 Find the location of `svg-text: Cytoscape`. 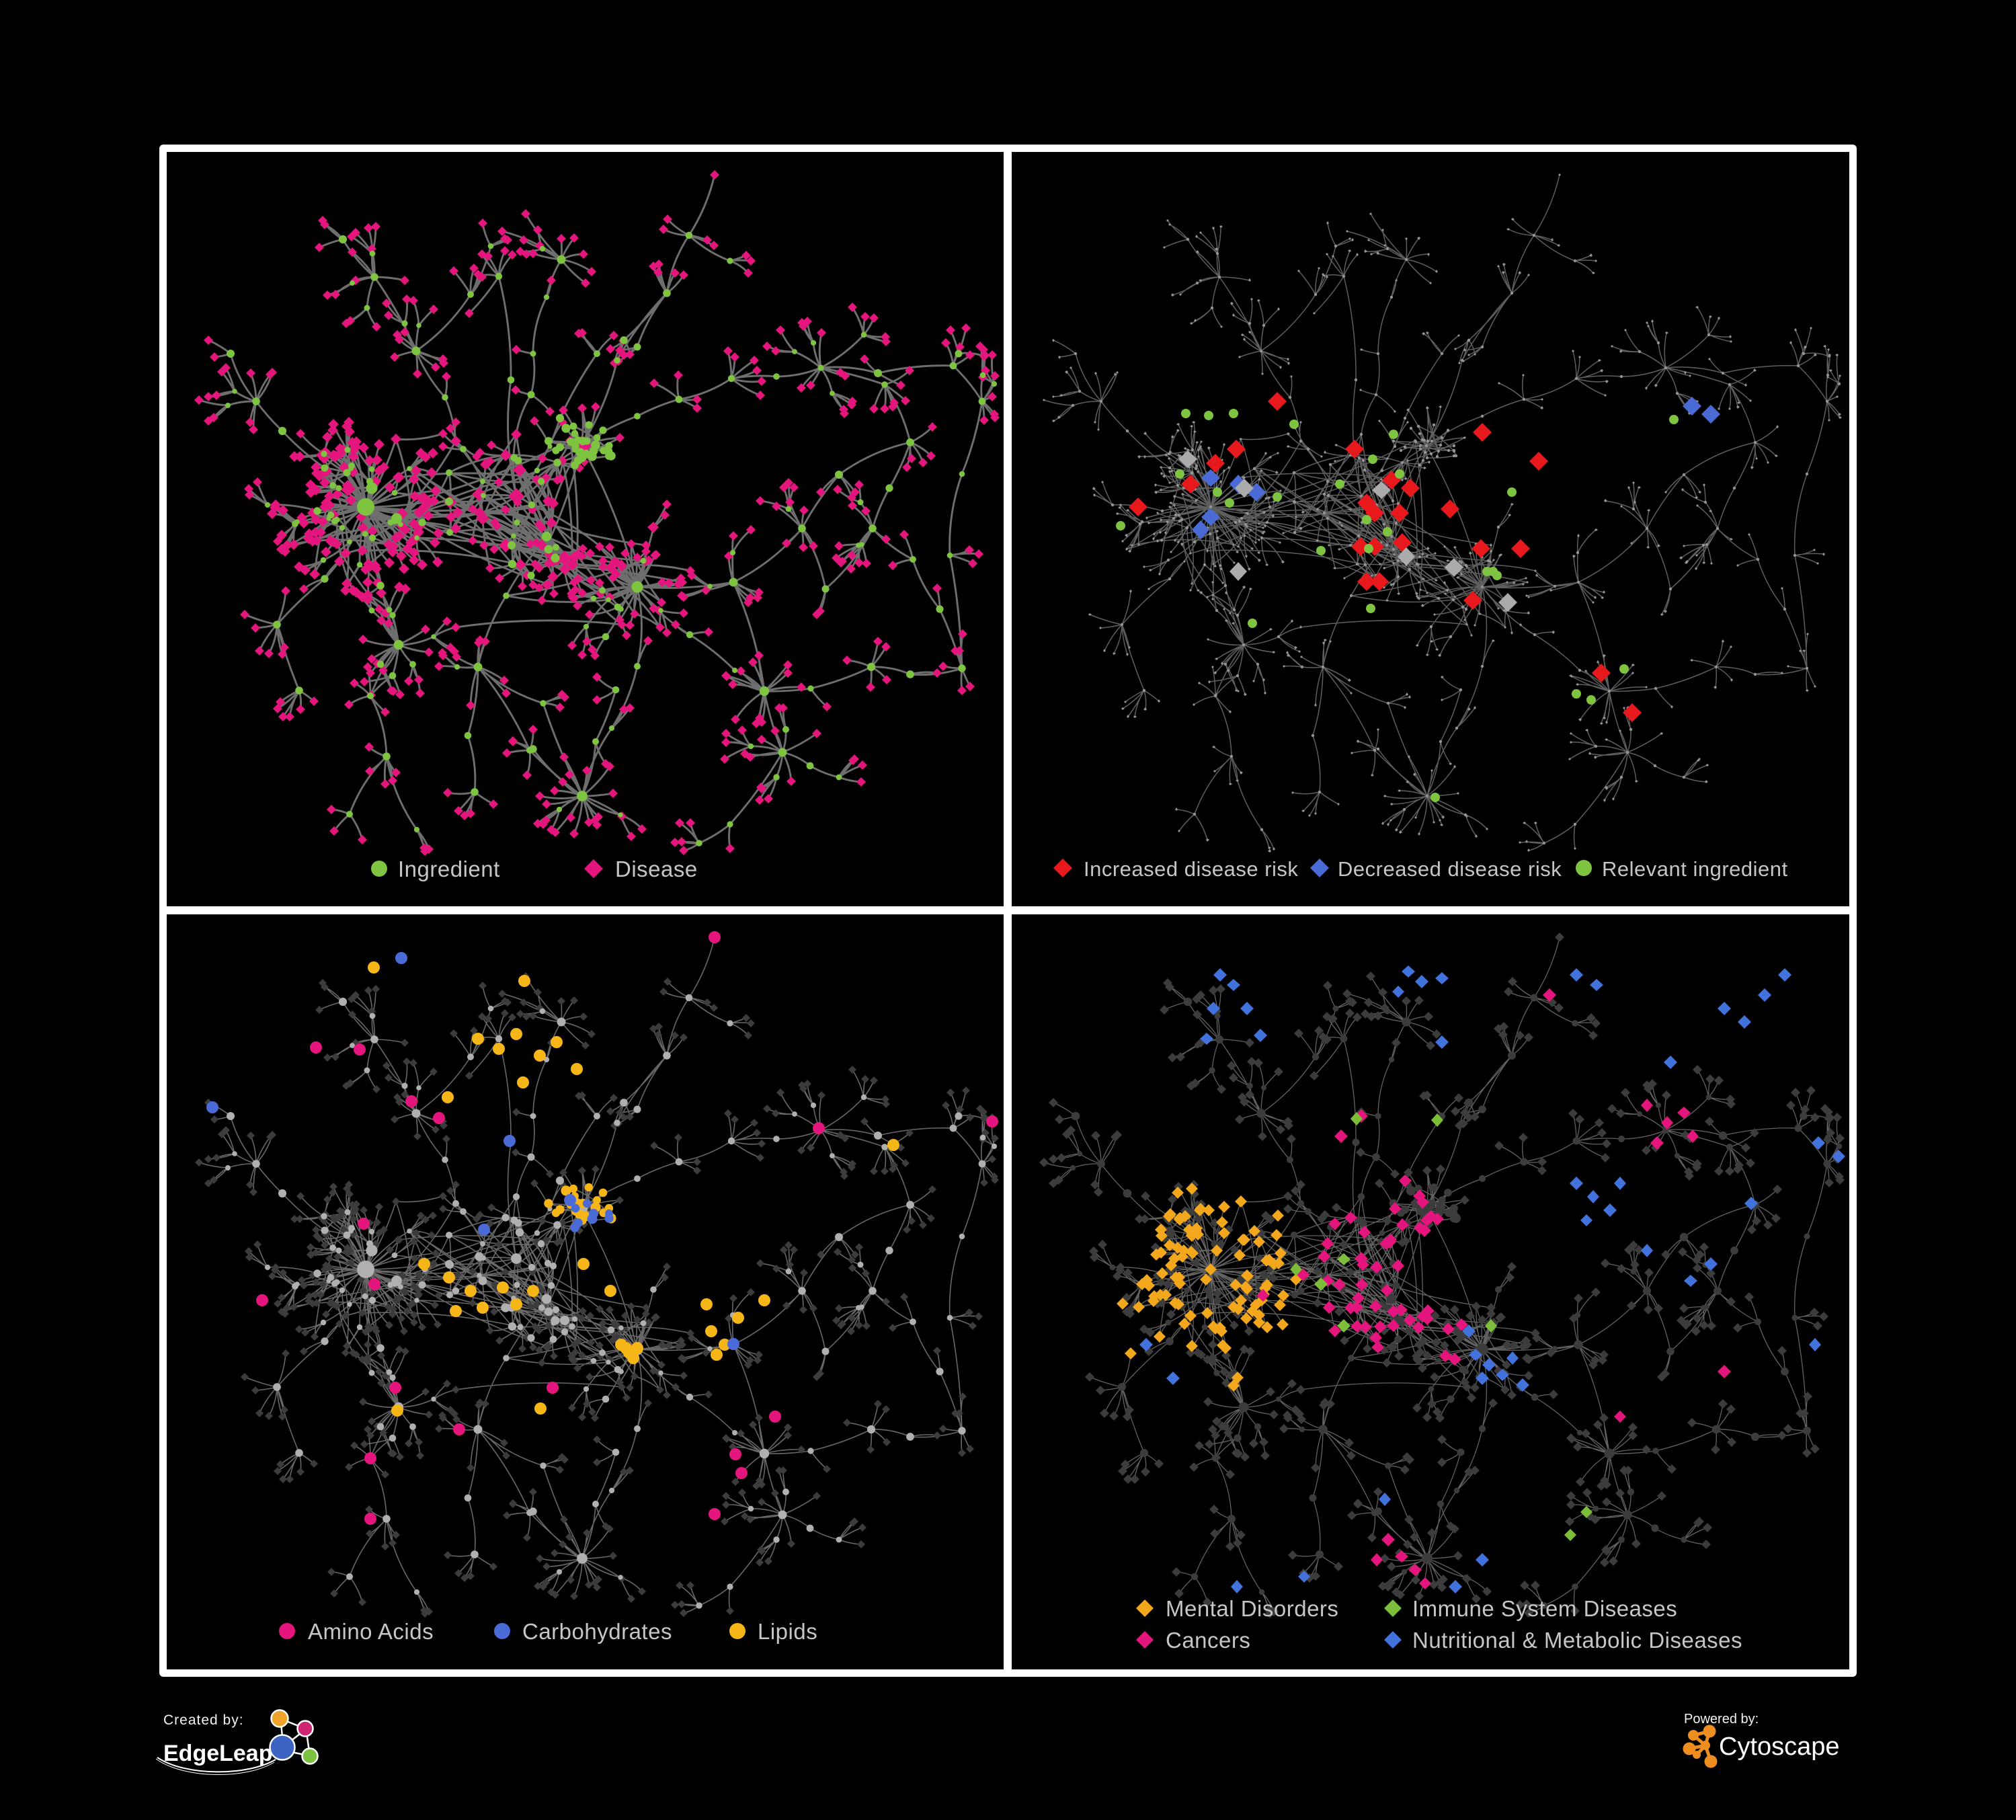

svg-text: Cytoscape is located at coordinates (1779, 1747).